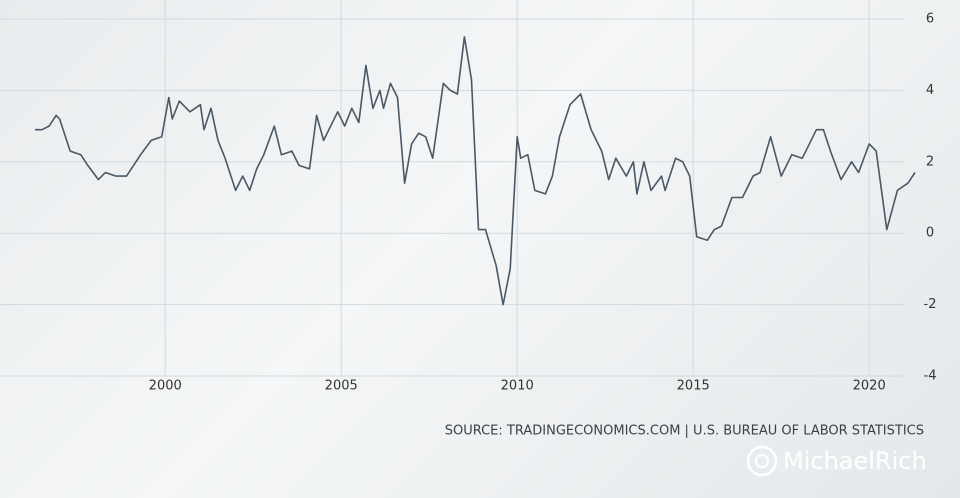 The width and height of the screenshot is (960, 498). What do you see at coordinates (930, 90) in the screenshot?
I see `y-tick-label: 4` at bounding box center [930, 90].